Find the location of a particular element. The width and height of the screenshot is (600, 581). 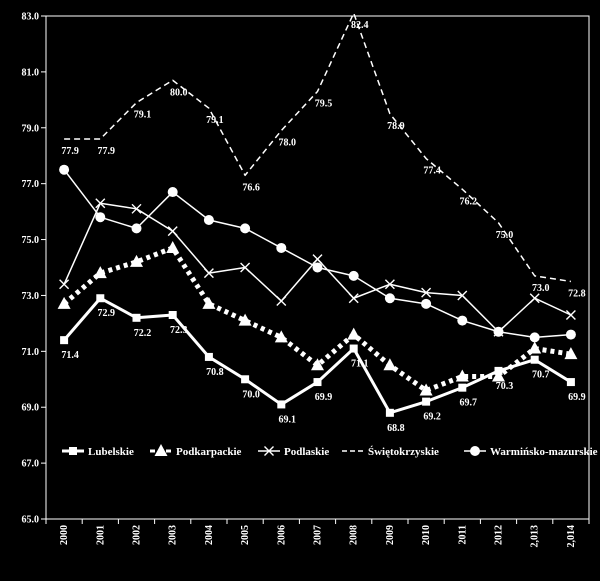

data-label-lubelskie: 69.7 is located at coordinates (469, 403).